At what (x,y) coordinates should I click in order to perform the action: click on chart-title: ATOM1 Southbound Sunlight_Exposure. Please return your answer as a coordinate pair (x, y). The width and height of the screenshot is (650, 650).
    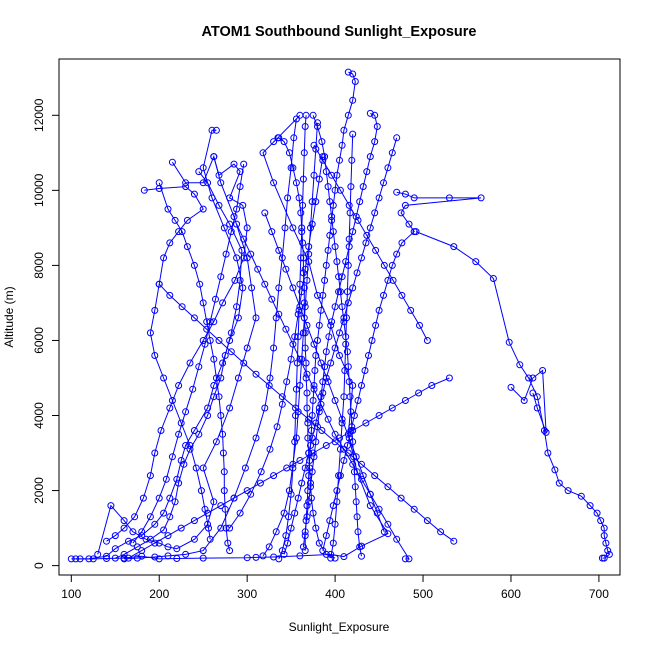
    Looking at the image, I should click on (339, 32).